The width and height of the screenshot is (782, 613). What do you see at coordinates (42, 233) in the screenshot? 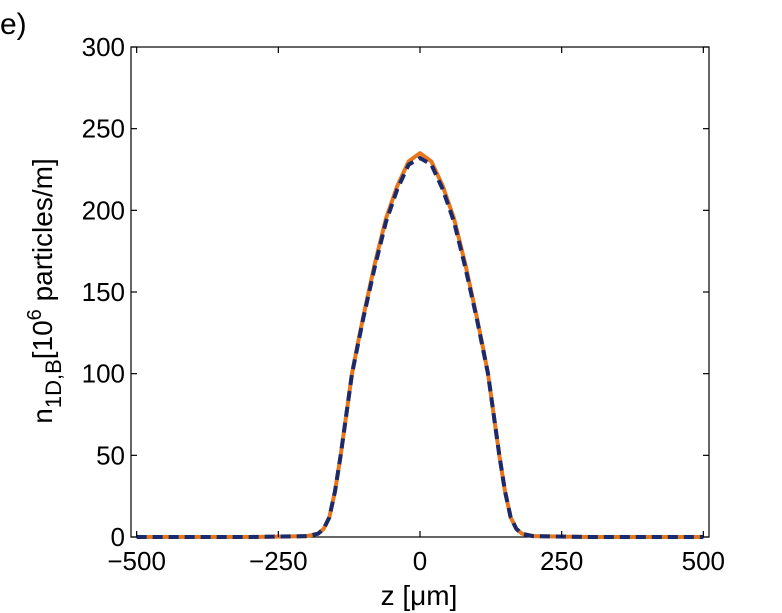
I see `y-axis-label-unit-suffix: particles/m]` at bounding box center [42, 233].